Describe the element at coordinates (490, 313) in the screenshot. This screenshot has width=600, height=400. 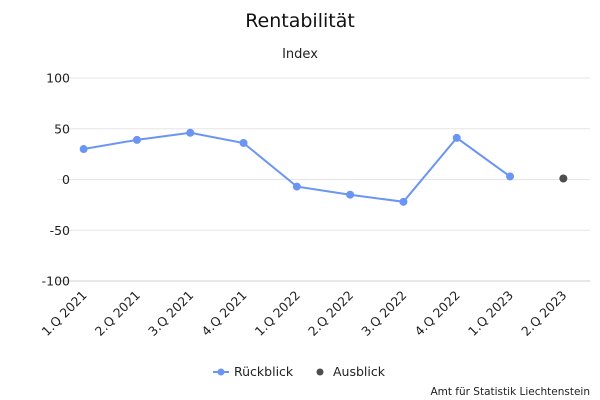
I see `x-tick-label: 1.Q 2023` at that location.